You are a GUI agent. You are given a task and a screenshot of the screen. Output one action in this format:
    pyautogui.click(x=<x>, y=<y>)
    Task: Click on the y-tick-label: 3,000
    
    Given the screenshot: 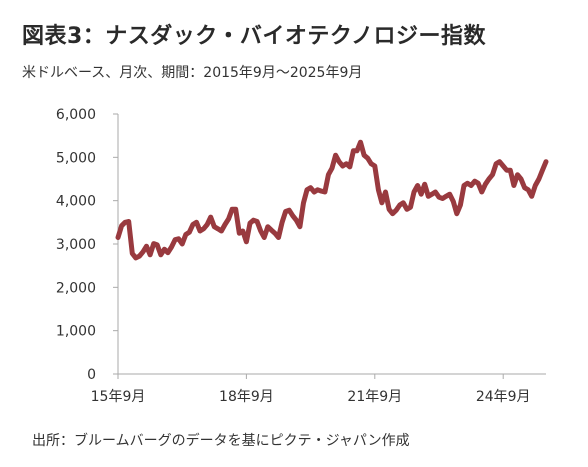 What is the action you would take?
    pyautogui.click(x=76, y=245)
    